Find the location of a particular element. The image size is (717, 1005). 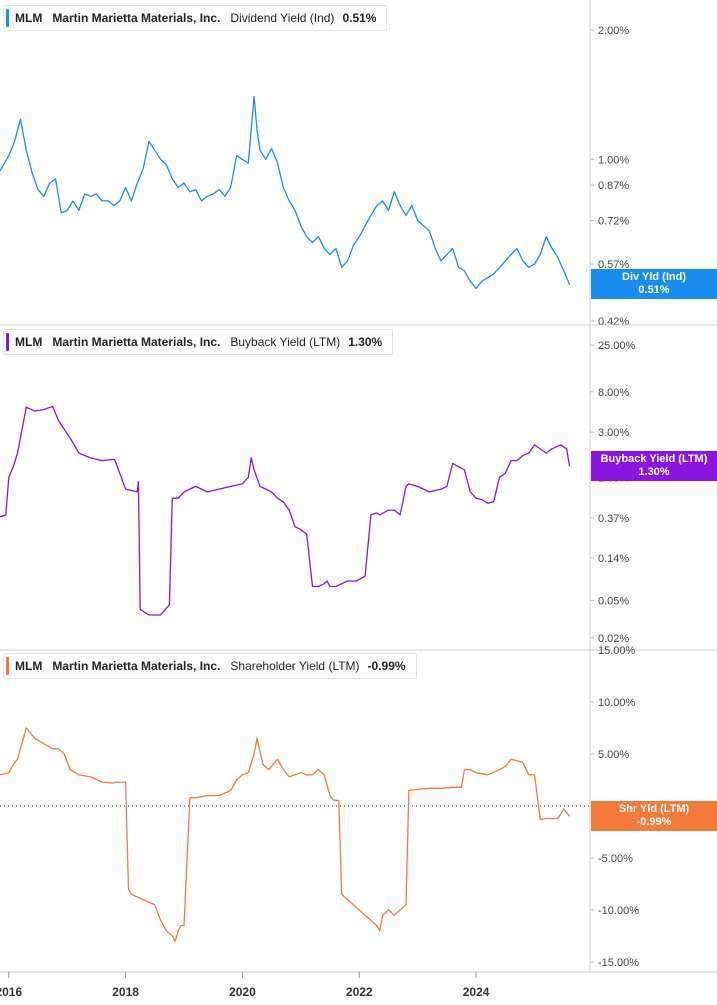

y-tick-label: 15.00% is located at coordinates (617, 651).